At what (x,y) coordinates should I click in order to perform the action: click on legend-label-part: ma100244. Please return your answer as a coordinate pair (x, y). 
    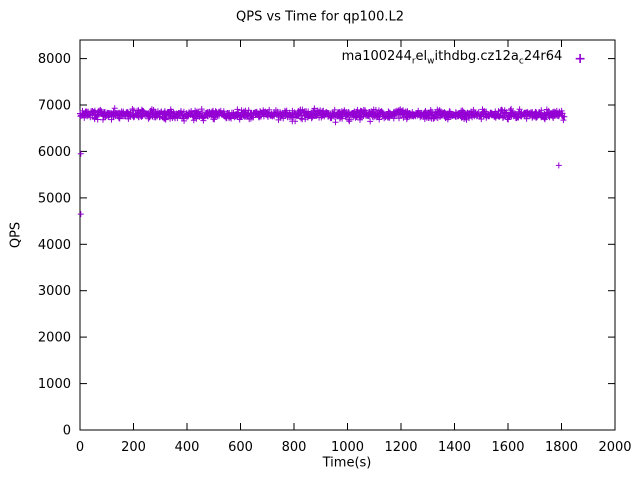
    Looking at the image, I should click on (376, 56).